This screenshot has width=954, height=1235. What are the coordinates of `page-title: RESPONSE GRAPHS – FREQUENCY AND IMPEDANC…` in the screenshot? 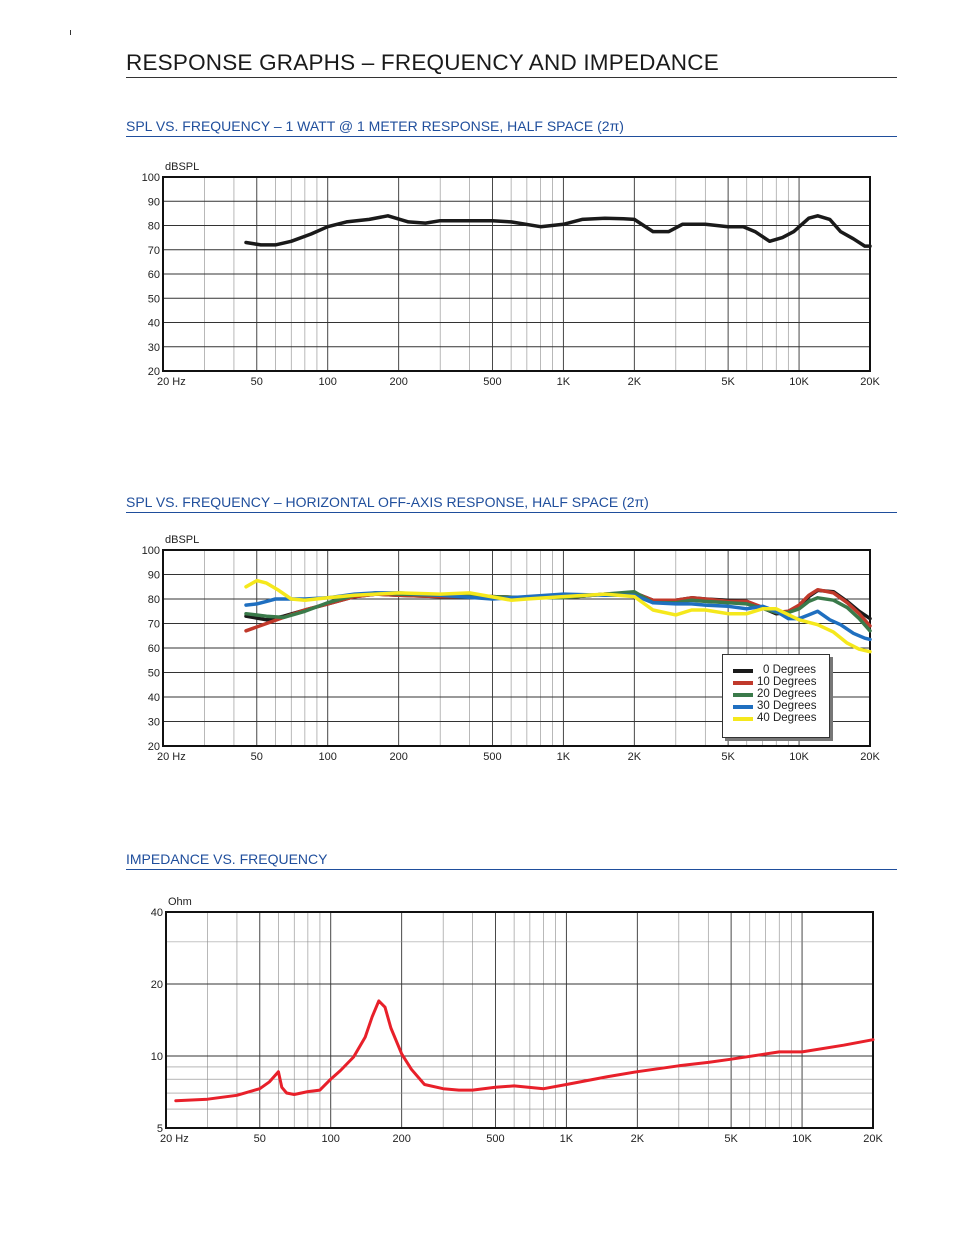 It's located at (511, 64).